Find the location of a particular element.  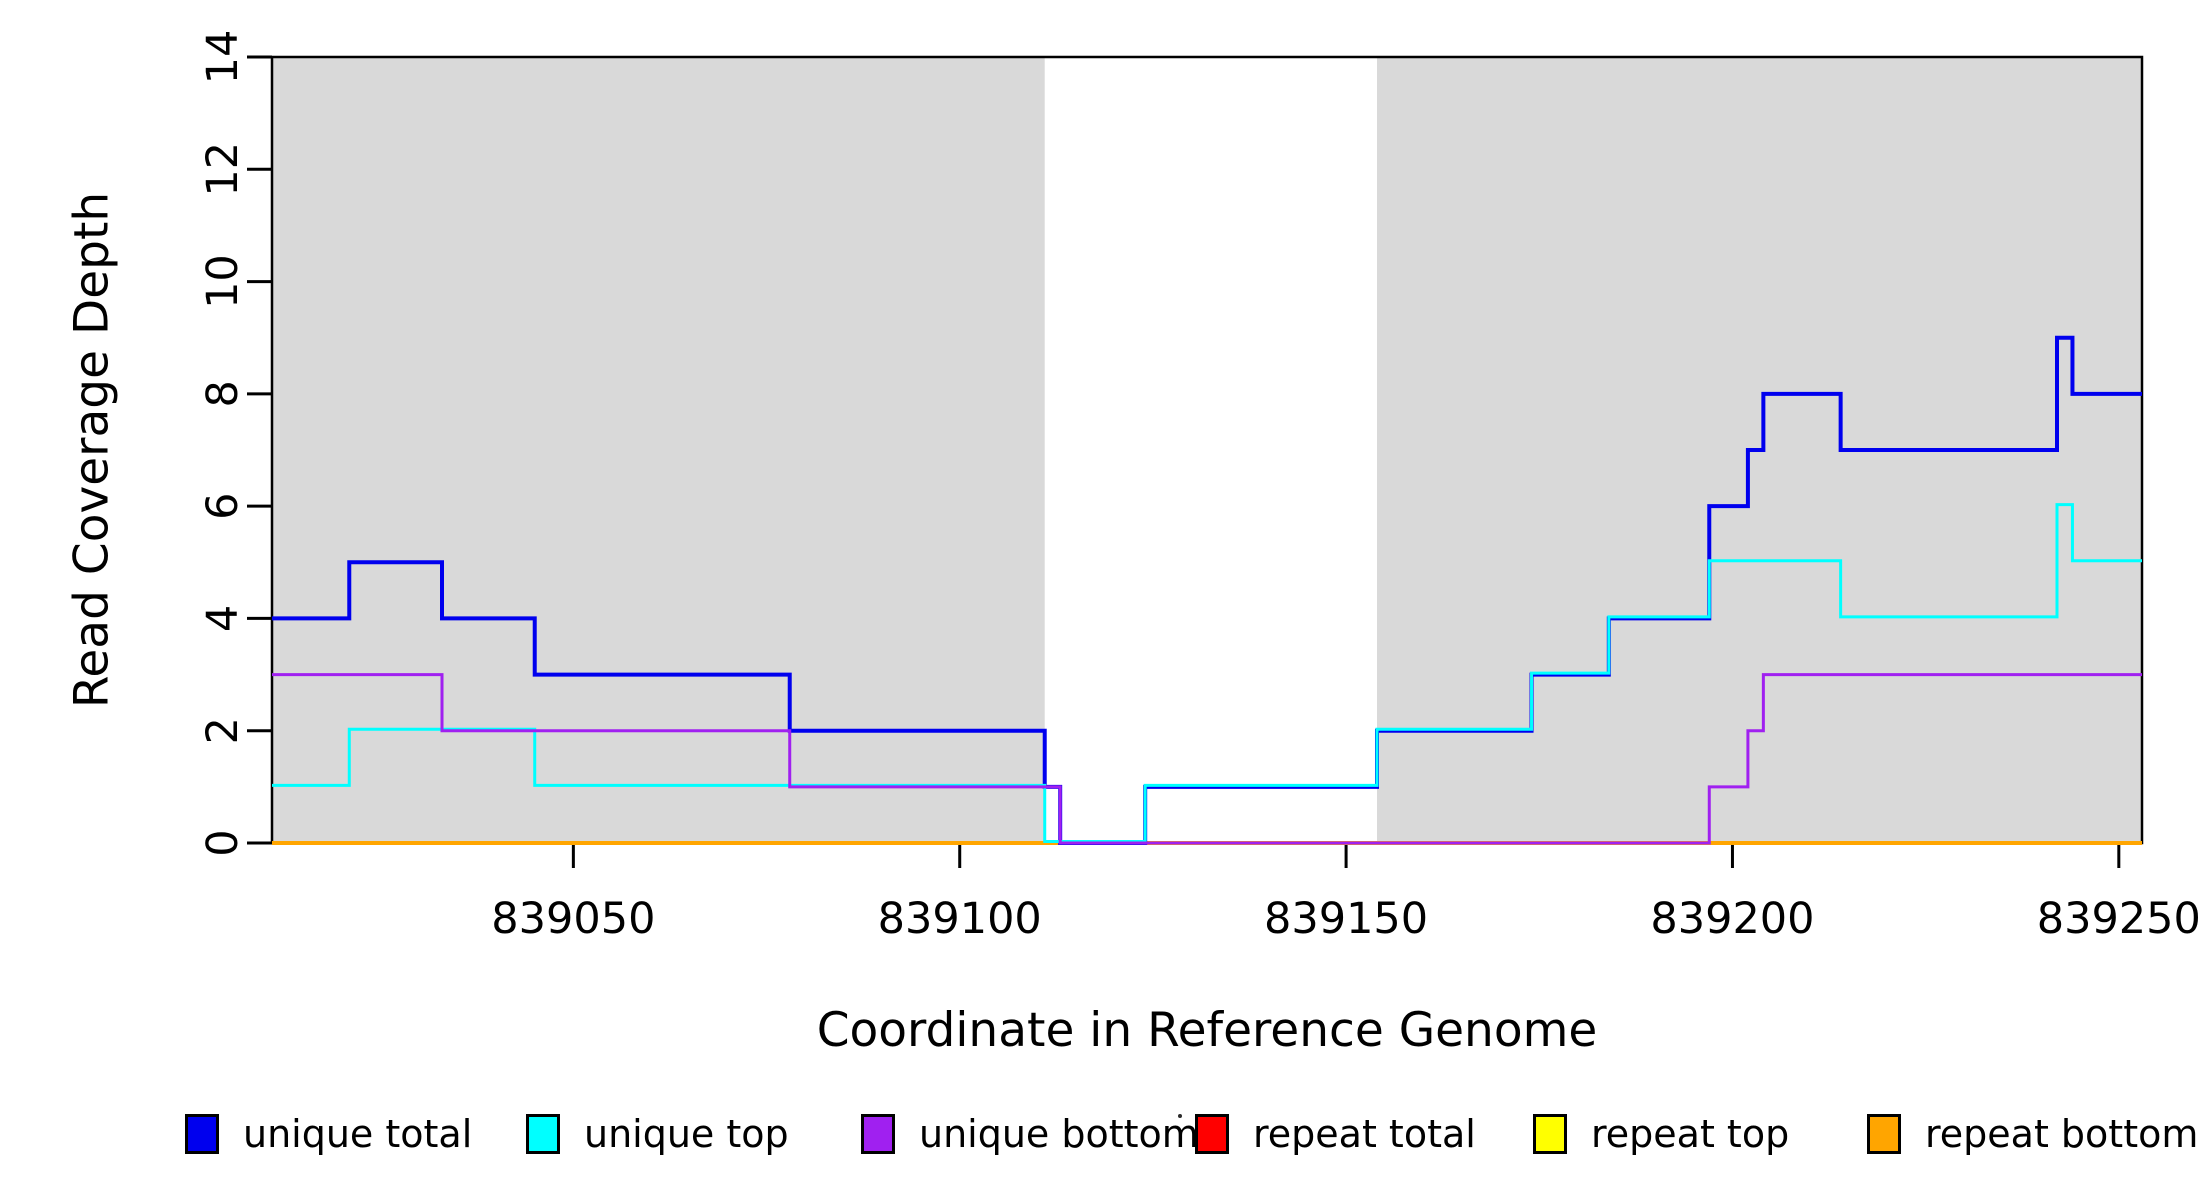

legend-label: unique total is located at coordinates (358, 1134).